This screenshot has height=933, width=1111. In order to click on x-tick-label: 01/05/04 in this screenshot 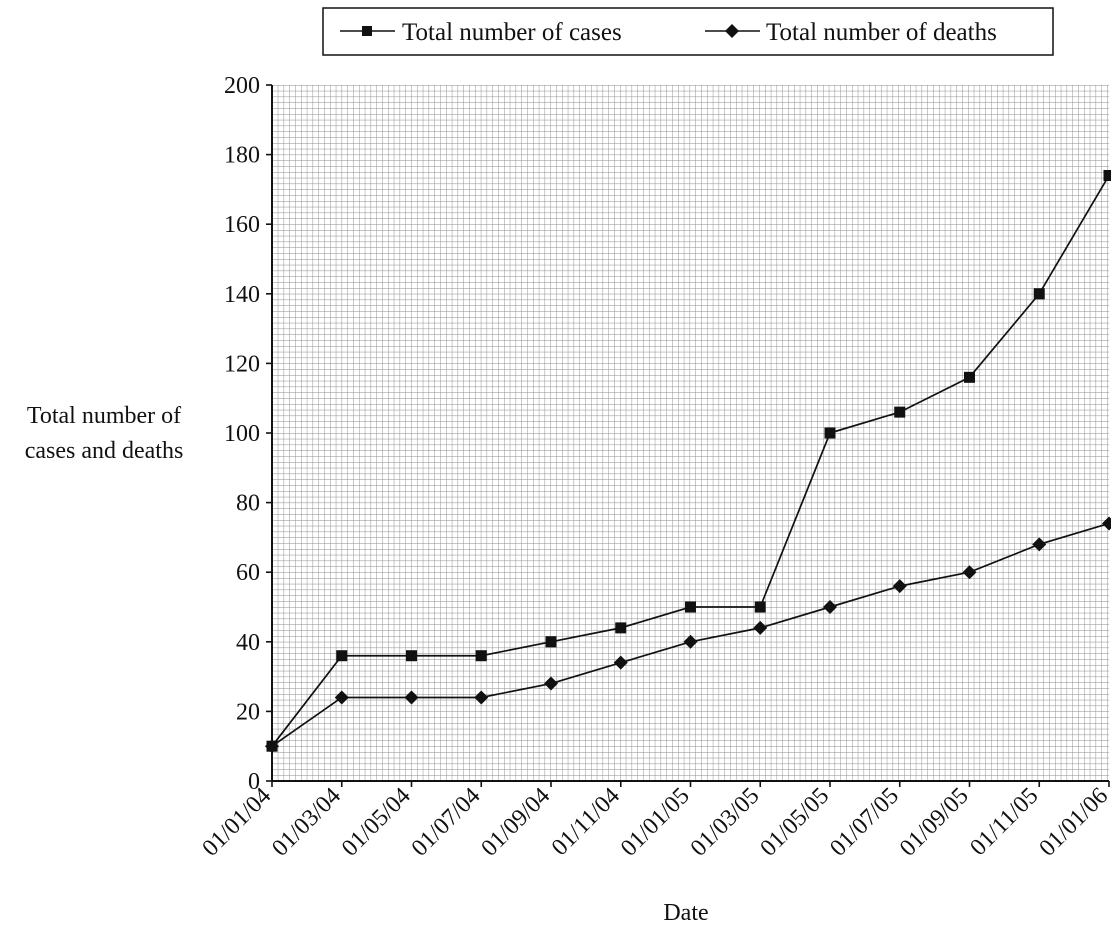, I will do `click(376, 822)`.